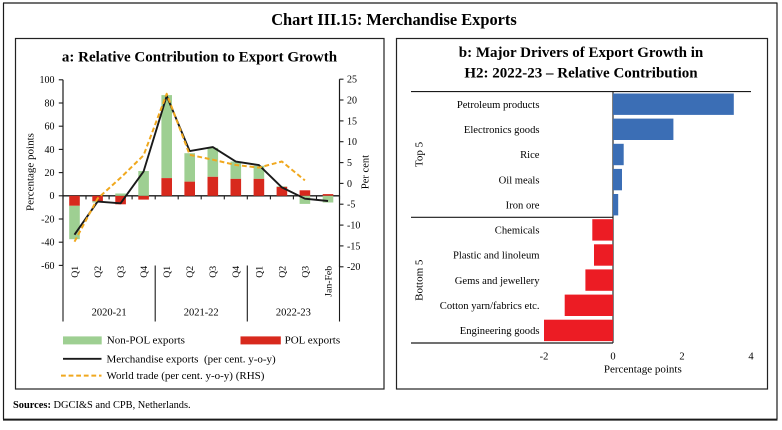  Describe the element at coordinates (502, 130) in the screenshot. I see `svg-text: Electronics goods` at that location.